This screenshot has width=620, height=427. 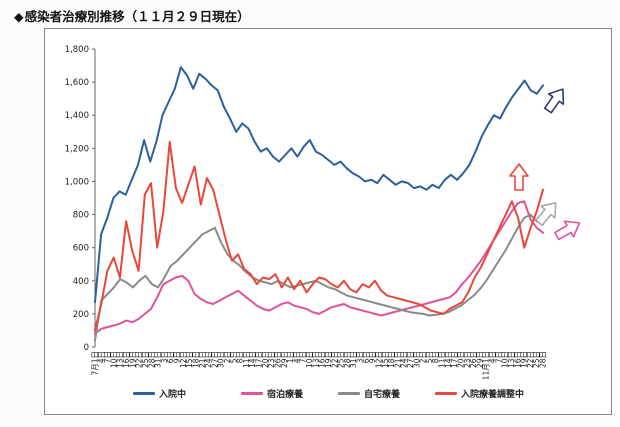 I want to click on y-tick-label: 1,400, so click(x=77, y=116).